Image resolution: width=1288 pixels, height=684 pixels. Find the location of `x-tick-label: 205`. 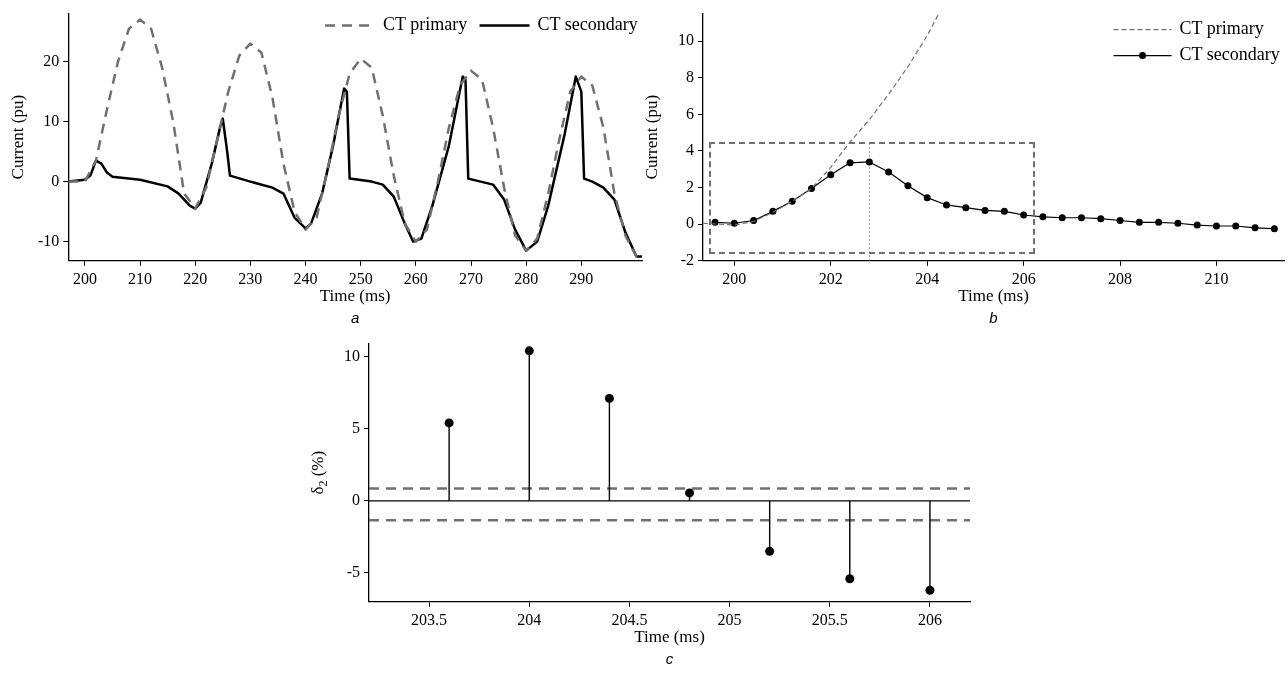

x-tick-label: 205 is located at coordinates (729, 619).